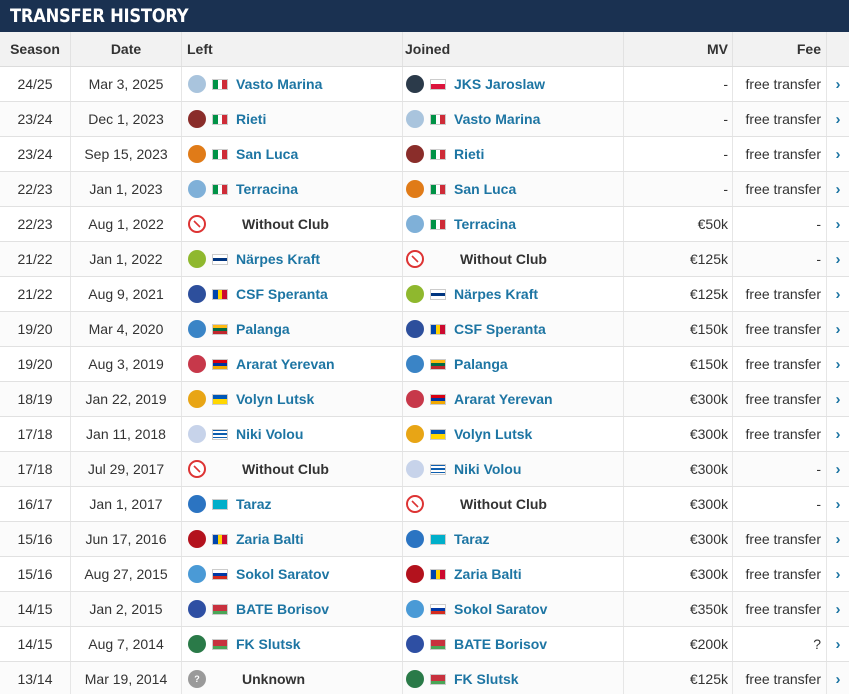 The width and height of the screenshot is (849, 694). Describe the element at coordinates (270, 434) in the screenshot. I see `left-club-name: Niki Volou` at that location.